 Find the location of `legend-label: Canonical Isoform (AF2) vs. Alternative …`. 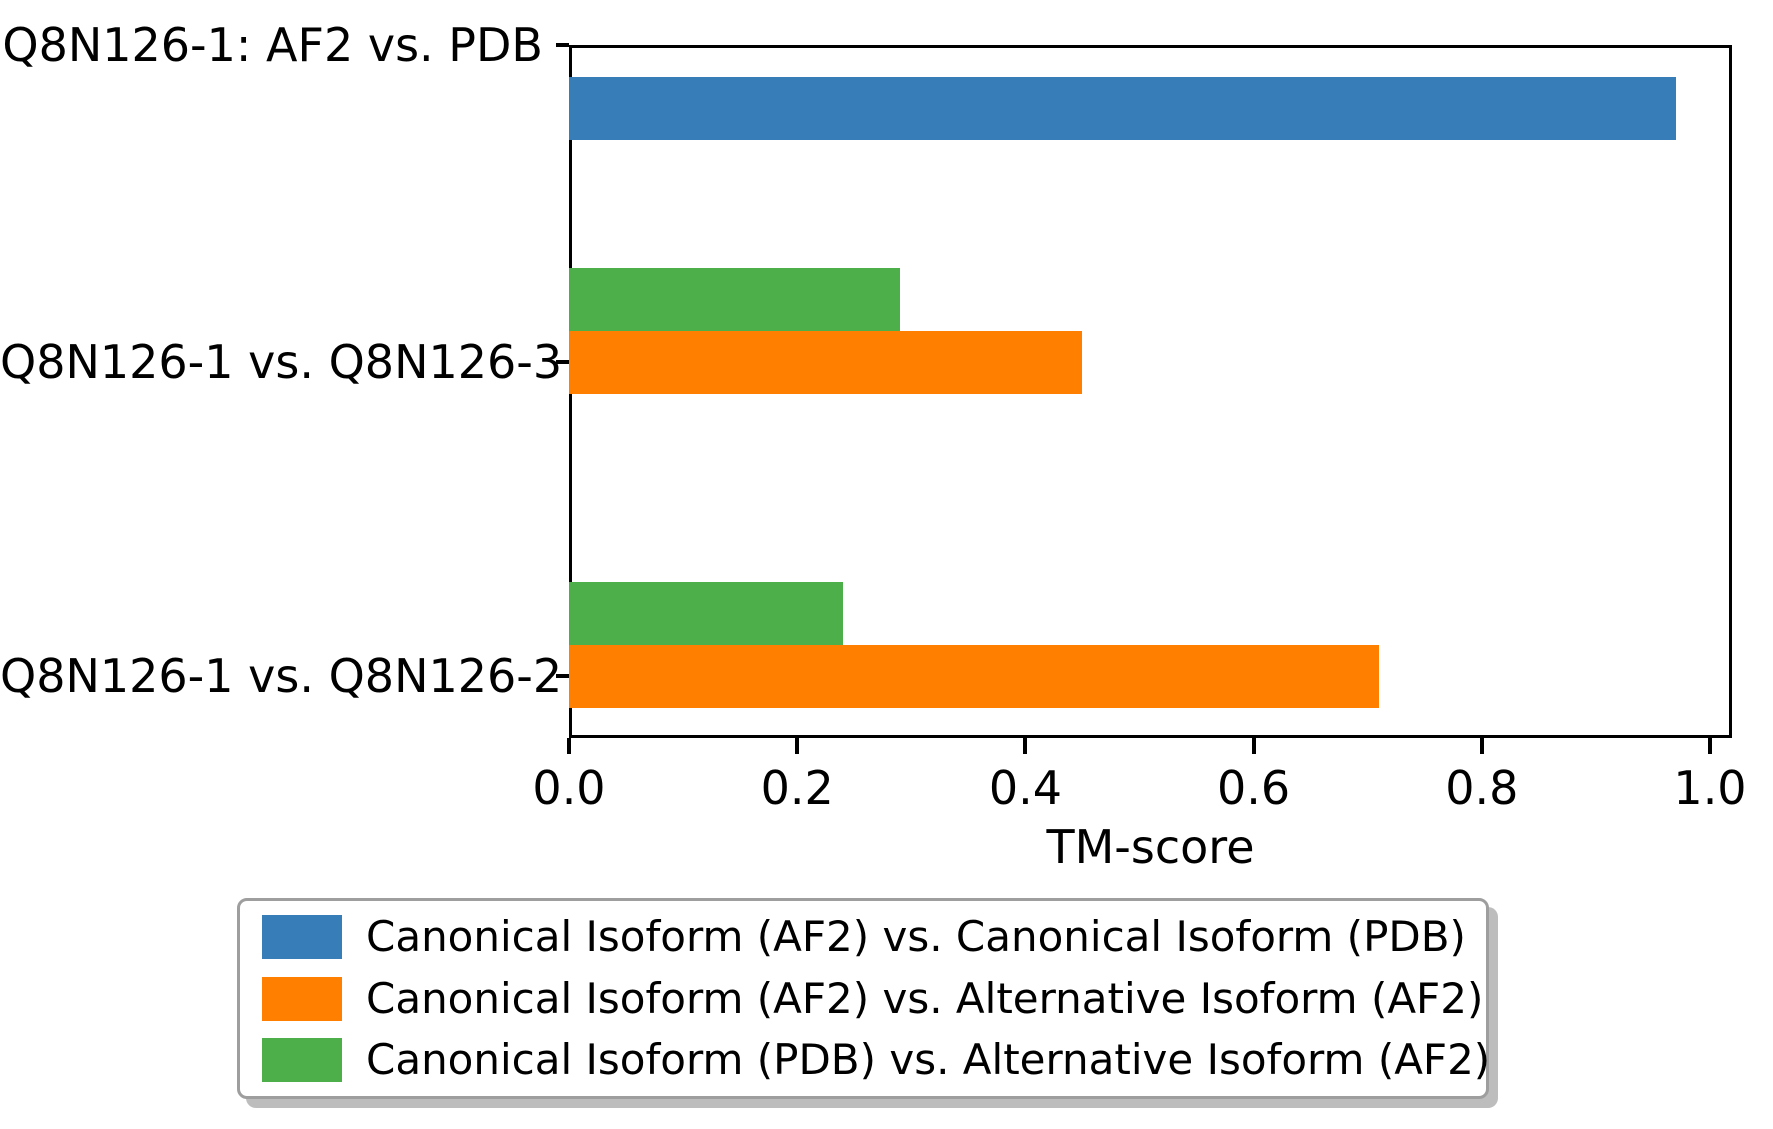

legend-label: Canonical Isoform (AF2) vs. Alternative … is located at coordinates (925, 998).